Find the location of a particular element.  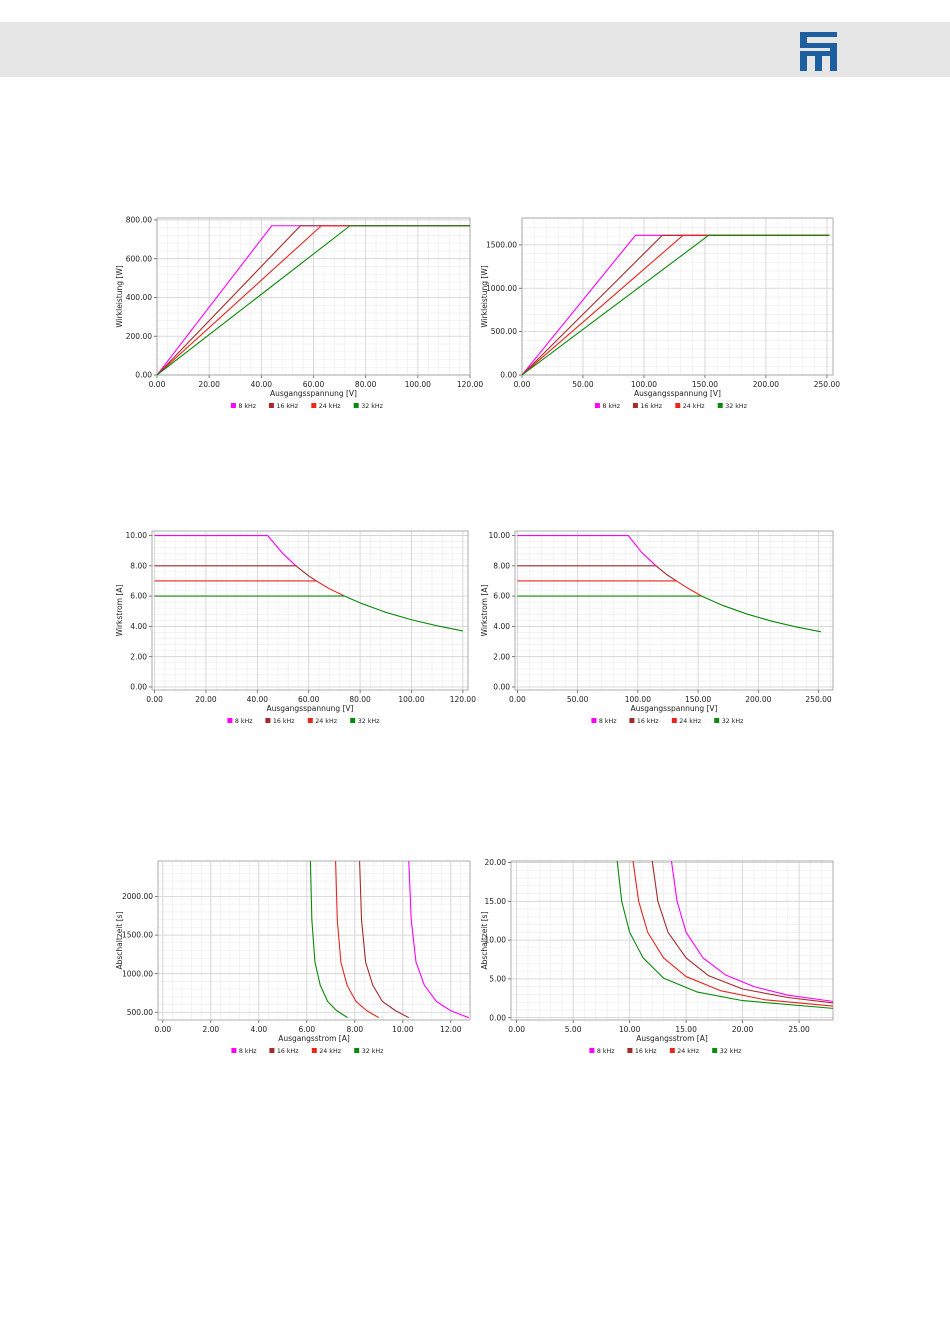

x-tick-label: 4.00 is located at coordinates (258, 1029).